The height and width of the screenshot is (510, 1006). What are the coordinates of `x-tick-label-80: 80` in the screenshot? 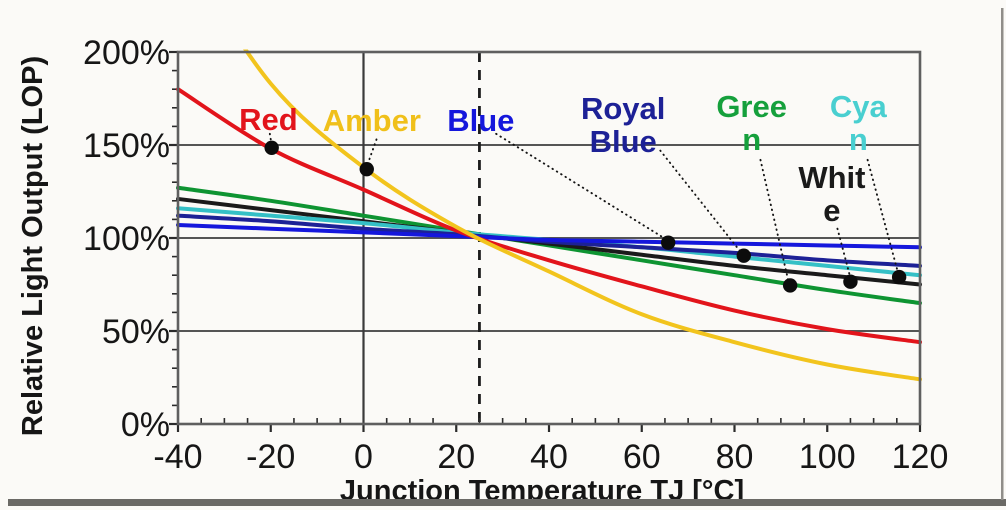 It's located at (735, 457).